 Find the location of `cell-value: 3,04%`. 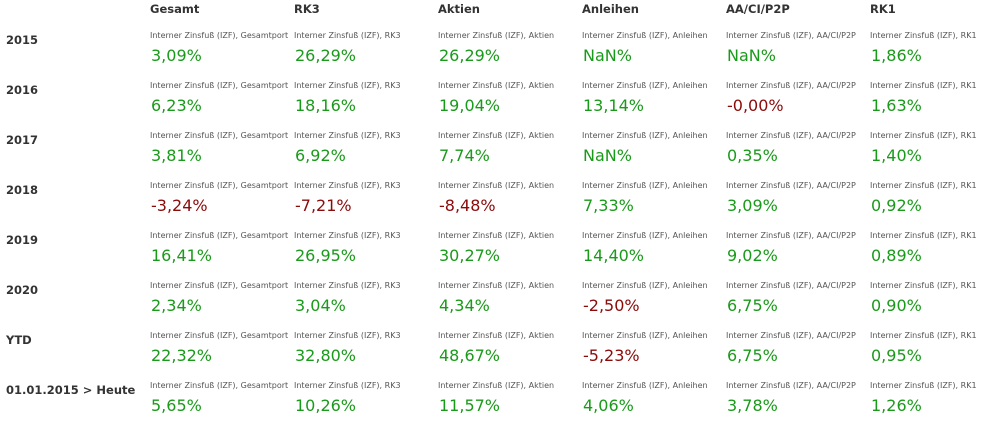

cell-value: 3,04% is located at coordinates (320, 305).